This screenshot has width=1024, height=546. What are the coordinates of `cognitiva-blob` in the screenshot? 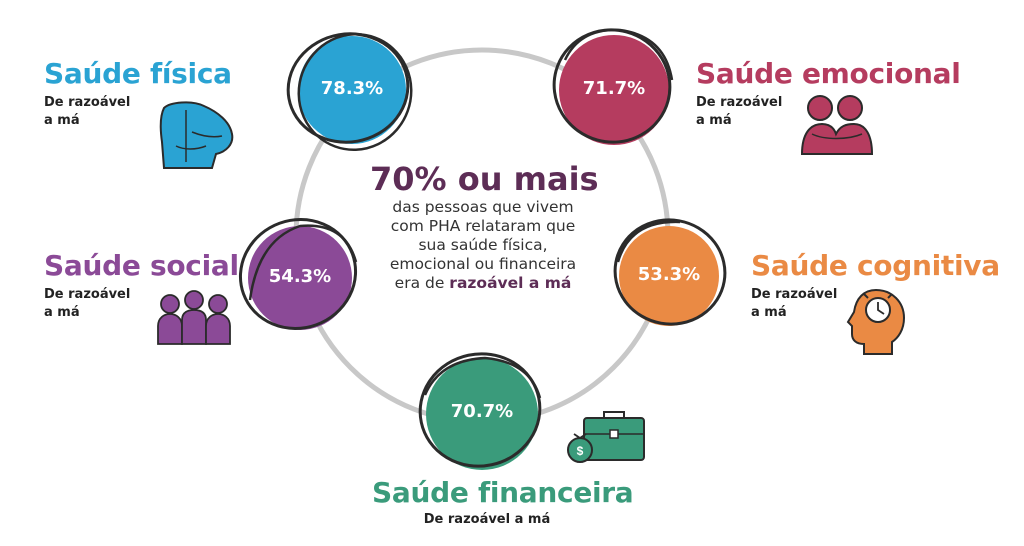 It's located at (670, 272).